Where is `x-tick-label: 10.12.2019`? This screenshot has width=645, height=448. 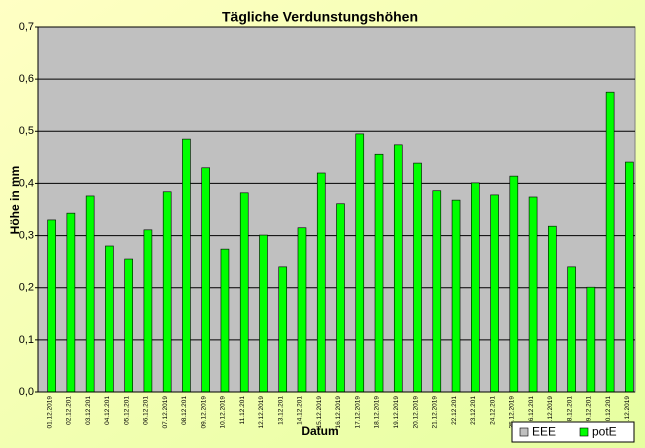 x-tick-label: 10.12.2019 is located at coordinates (223, 412).